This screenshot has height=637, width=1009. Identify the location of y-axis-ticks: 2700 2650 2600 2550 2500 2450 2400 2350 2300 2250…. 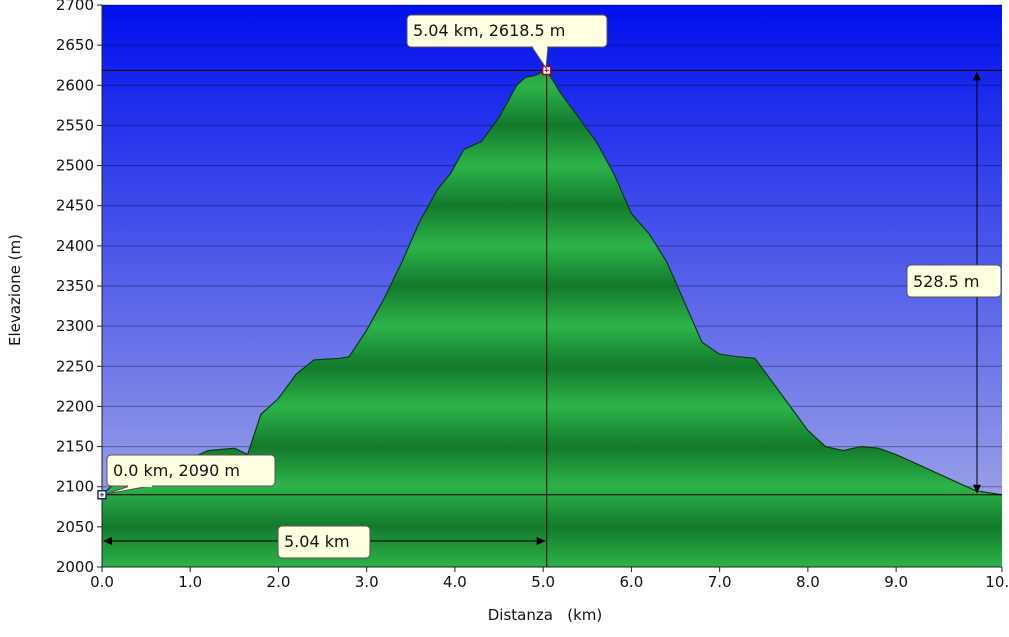
(79, 288).